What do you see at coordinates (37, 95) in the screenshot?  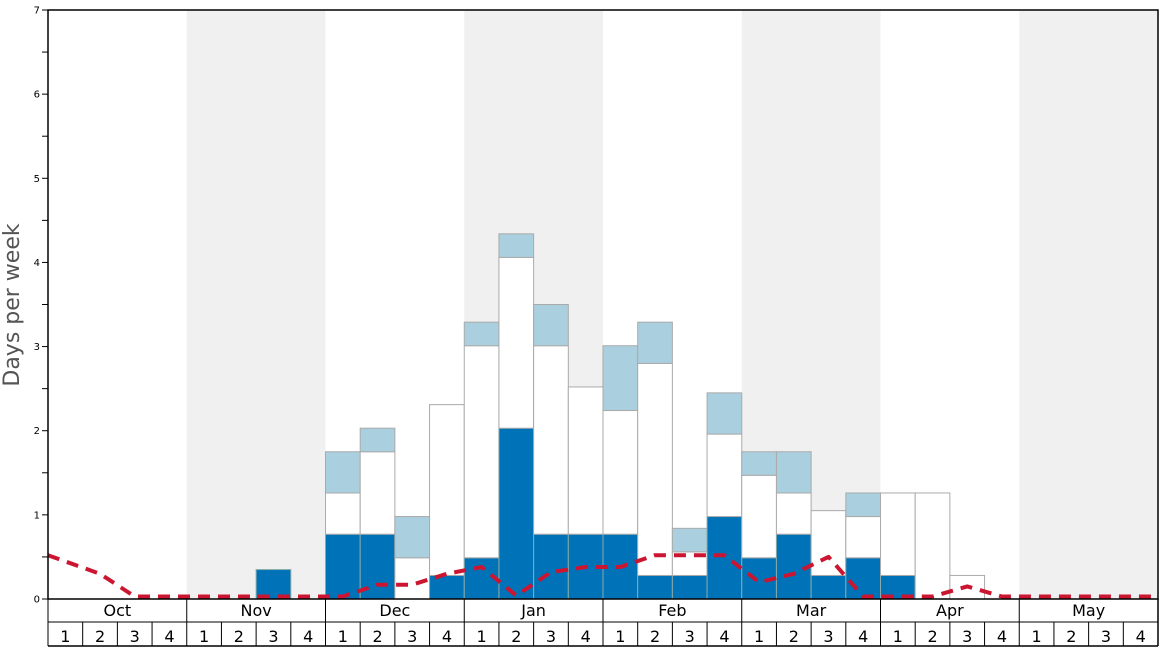 I see `y-tick-label: 6` at bounding box center [37, 95].